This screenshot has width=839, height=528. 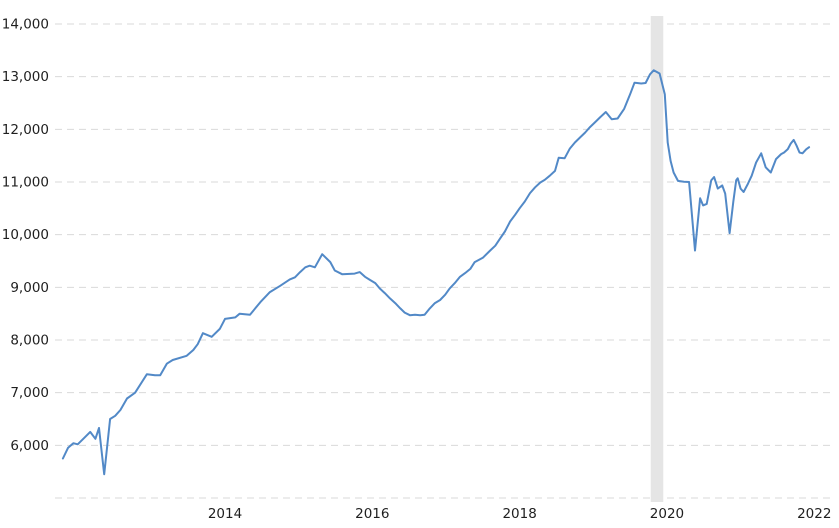 What do you see at coordinates (29, 446) in the screenshot?
I see `y-axis-tick-label: 6,000` at bounding box center [29, 446].